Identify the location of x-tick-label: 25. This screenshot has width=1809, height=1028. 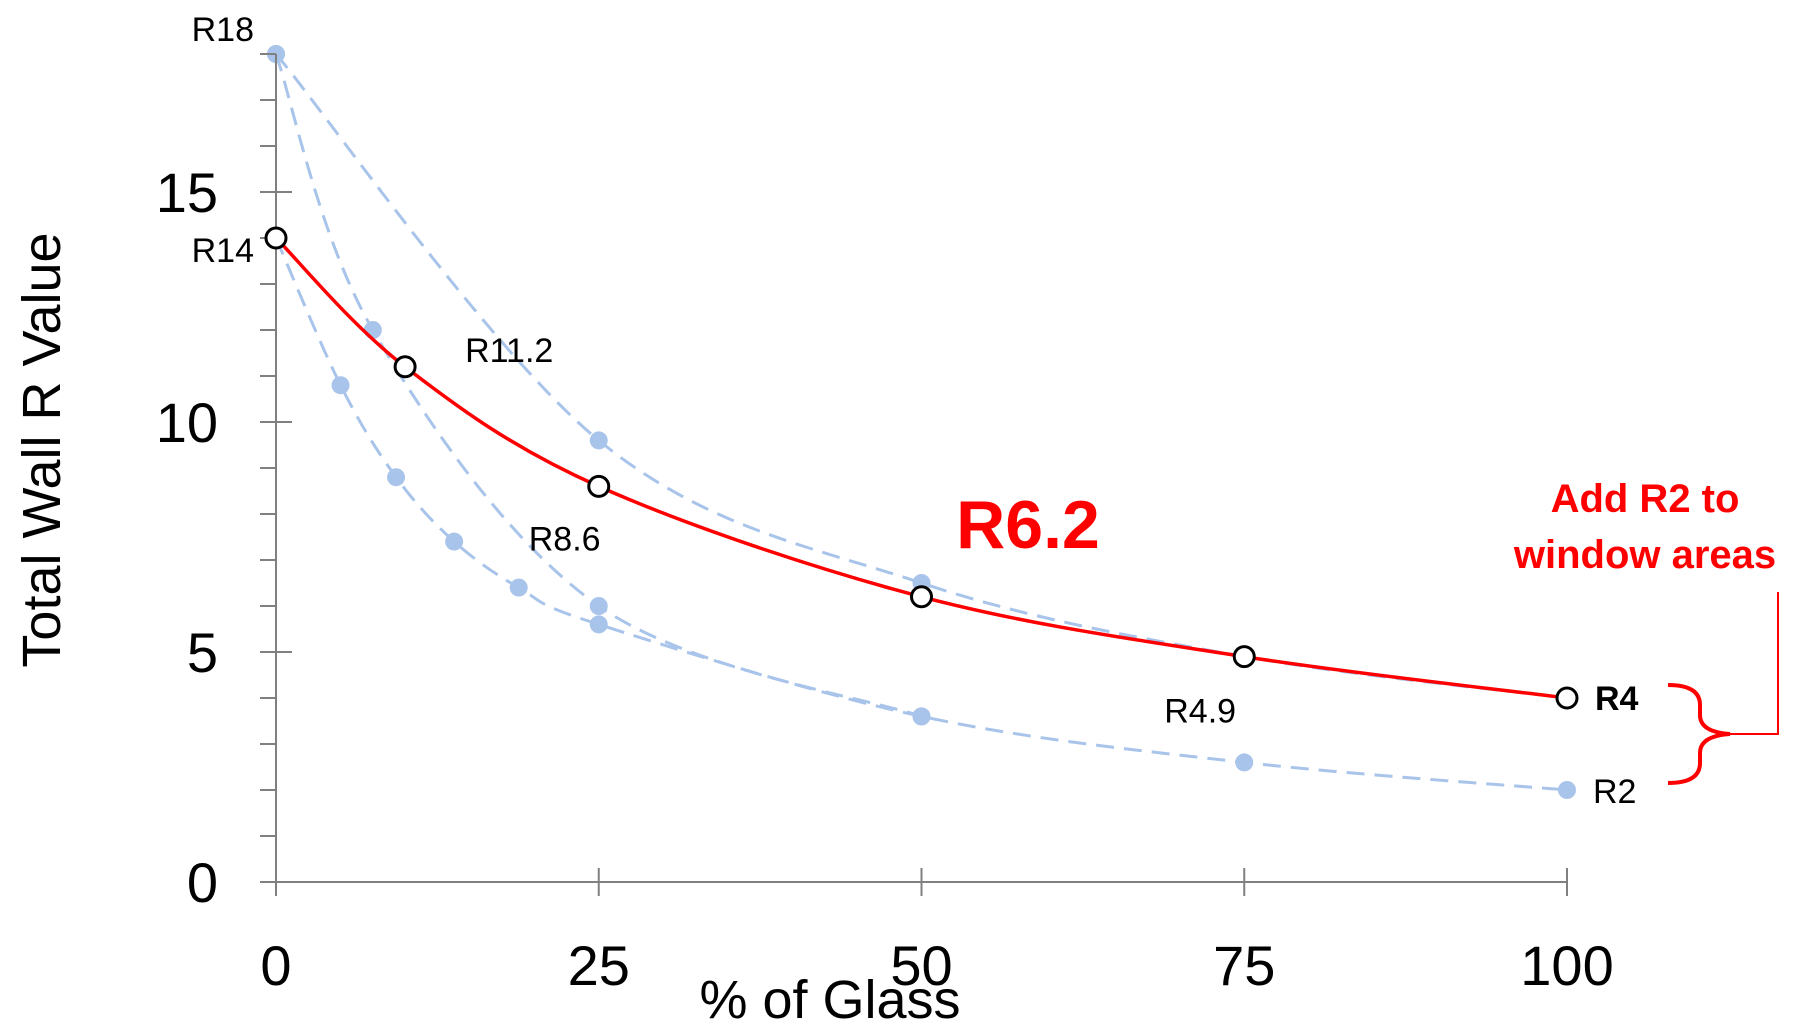
(599, 965).